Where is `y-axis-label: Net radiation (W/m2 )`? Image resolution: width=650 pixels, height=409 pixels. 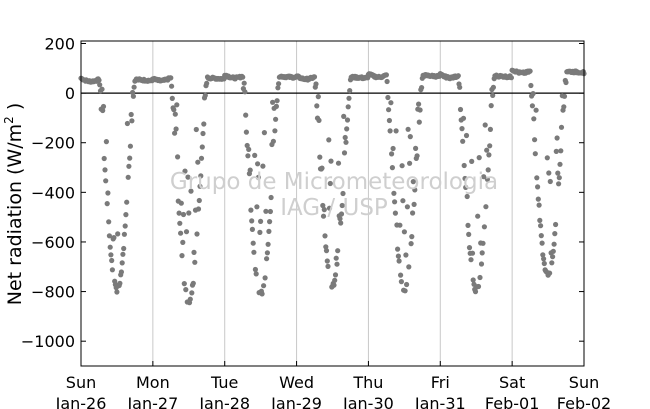
y-axis-label: Net radiation (W/m2 ) is located at coordinates (14, 204).